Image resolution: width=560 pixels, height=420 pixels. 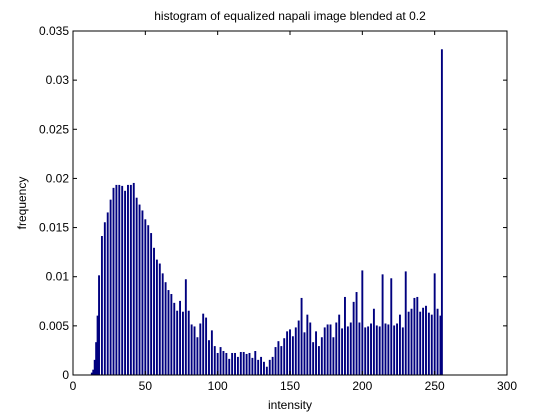 I want to click on y-tick-label: 0.02, so click(x=58, y=178).